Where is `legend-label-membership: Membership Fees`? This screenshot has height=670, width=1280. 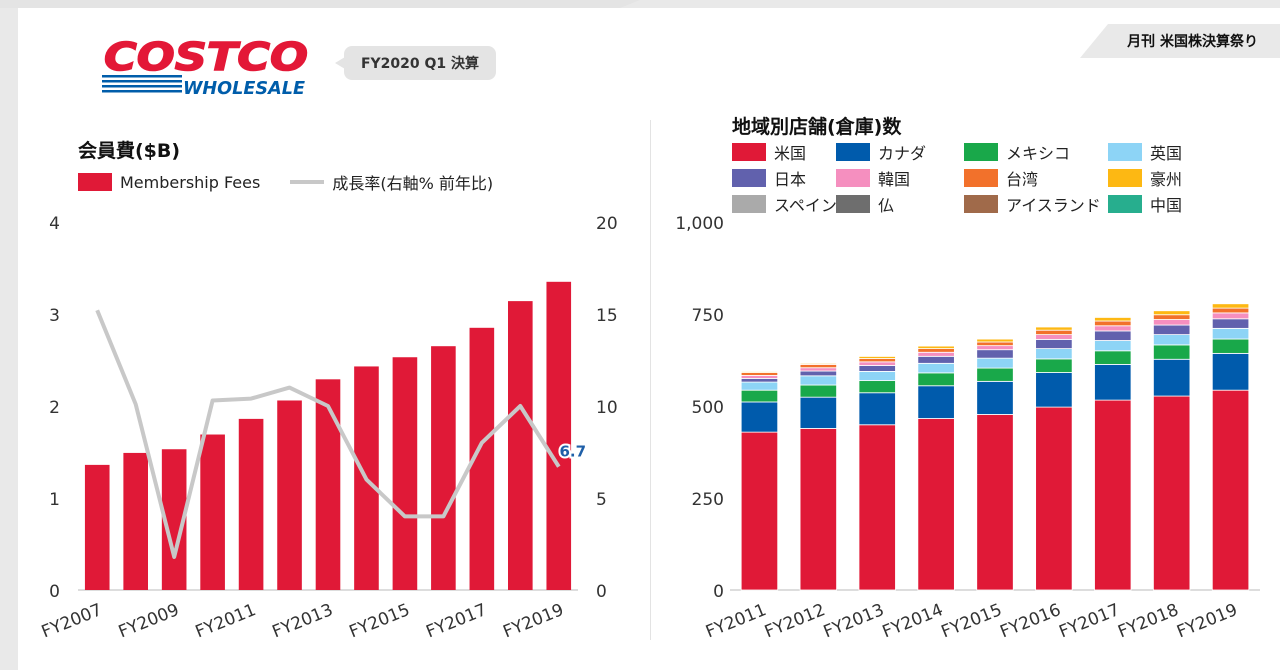 legend-label-membership: Membership Fees is located at coordinates (190, 182).